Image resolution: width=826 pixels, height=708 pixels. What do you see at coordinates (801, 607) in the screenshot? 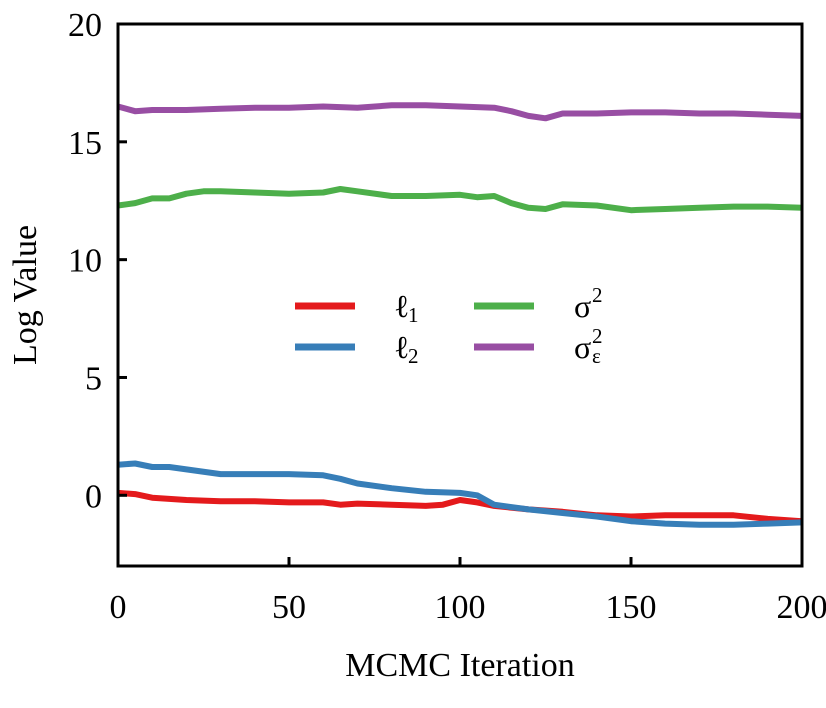
I see `x-tick-label: 200` at bounding box center [801, 607].